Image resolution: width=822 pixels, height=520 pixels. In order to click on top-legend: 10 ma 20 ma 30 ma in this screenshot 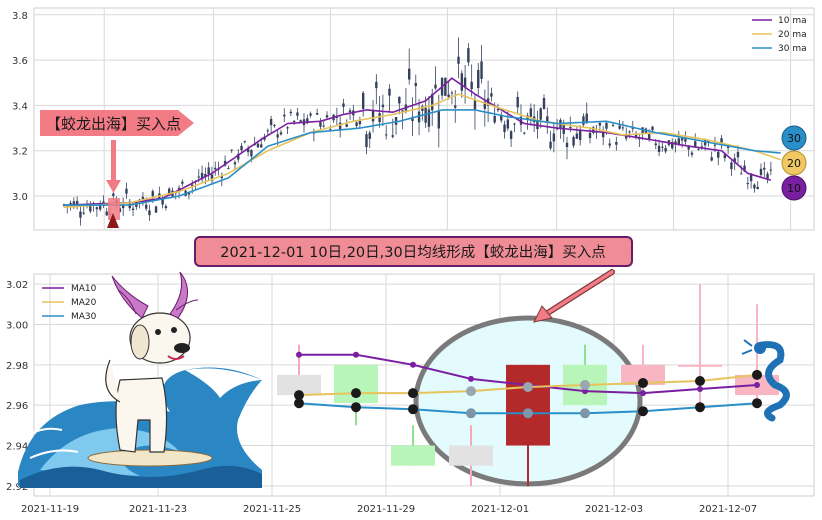, I will do `click(779, 35)`.